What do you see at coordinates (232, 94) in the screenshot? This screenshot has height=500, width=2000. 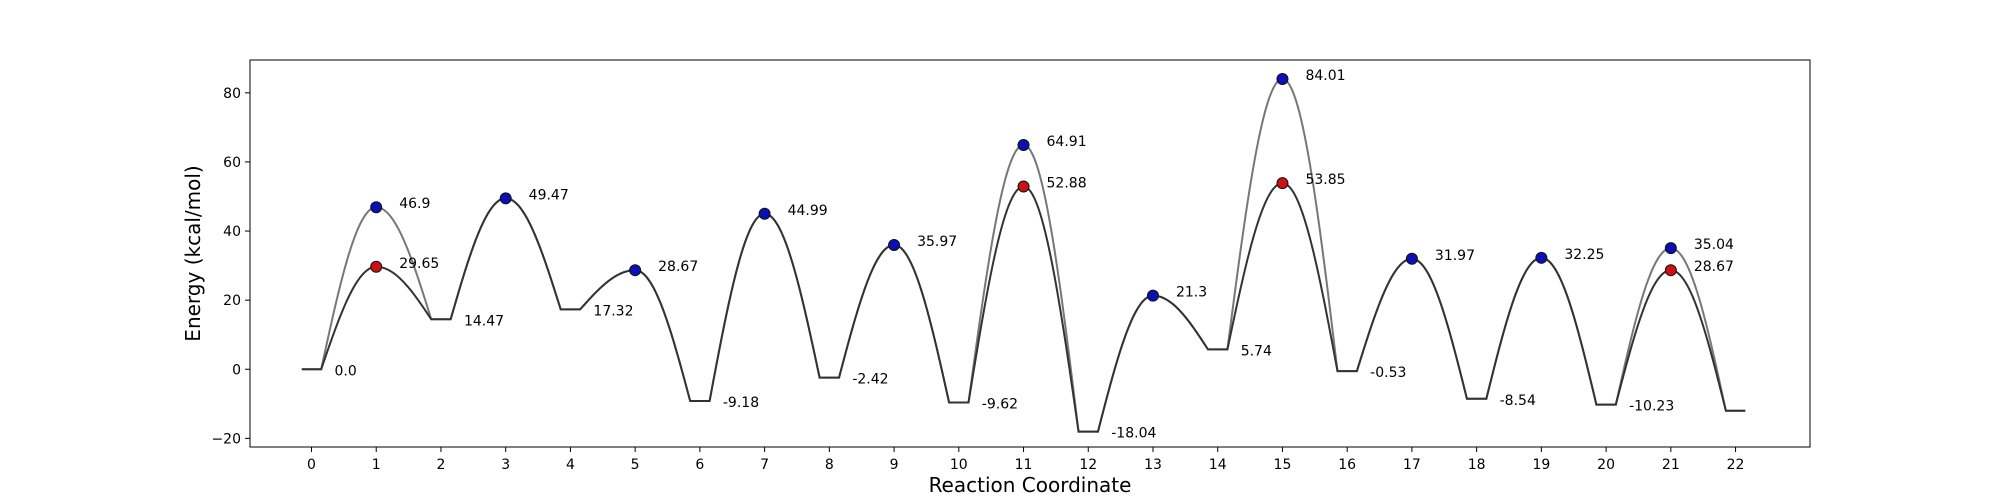 I see `y-tick-label: 80` at bounding box center [232, 94].